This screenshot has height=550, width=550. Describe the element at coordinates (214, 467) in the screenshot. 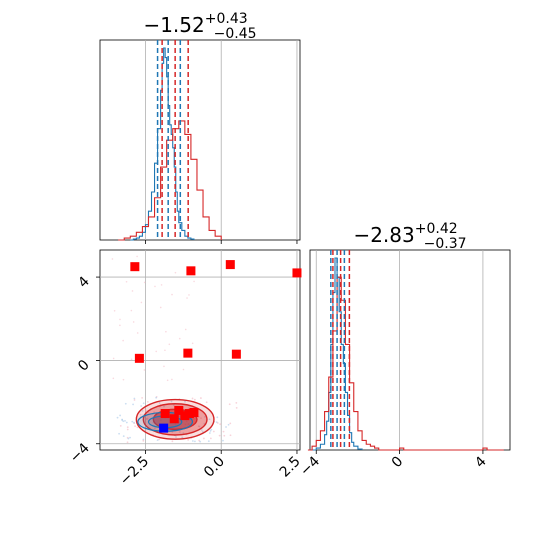

I see `x-tick-label-1: 0.0` at that location.